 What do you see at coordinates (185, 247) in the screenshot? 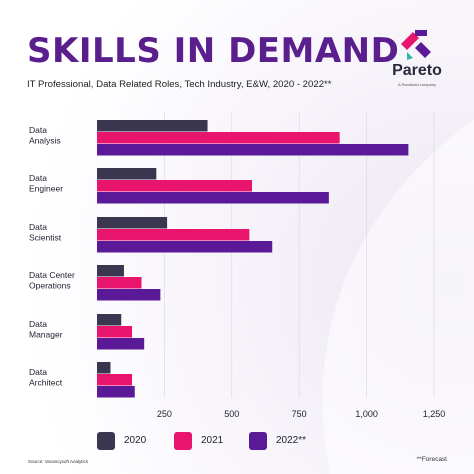
I see `bar-data-scientist-2022` at bounding box center [185, 247].